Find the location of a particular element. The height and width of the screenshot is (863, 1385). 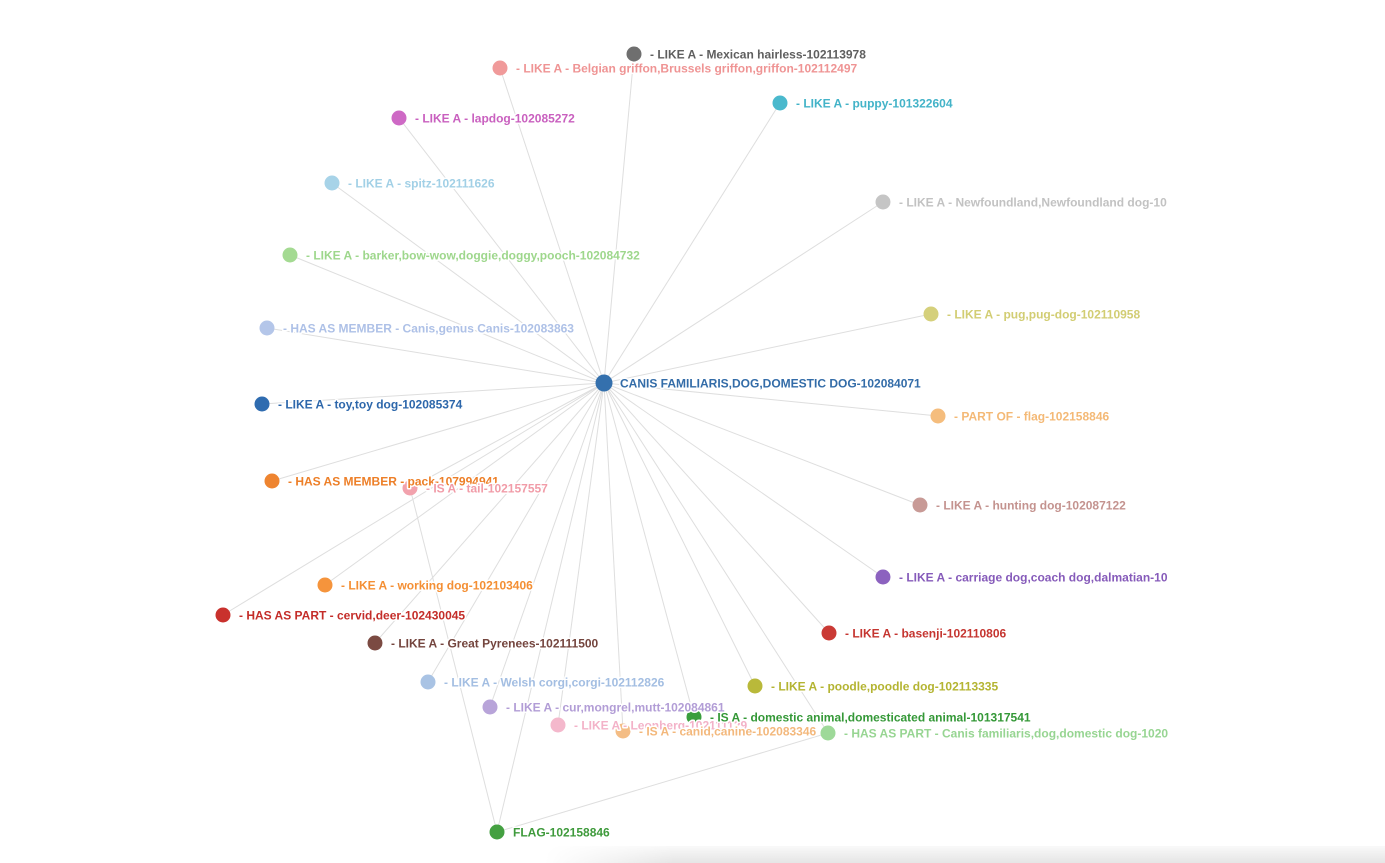

label-basenji: - LIKE A - basenji-102110806 is located at coordinates (926, 634).